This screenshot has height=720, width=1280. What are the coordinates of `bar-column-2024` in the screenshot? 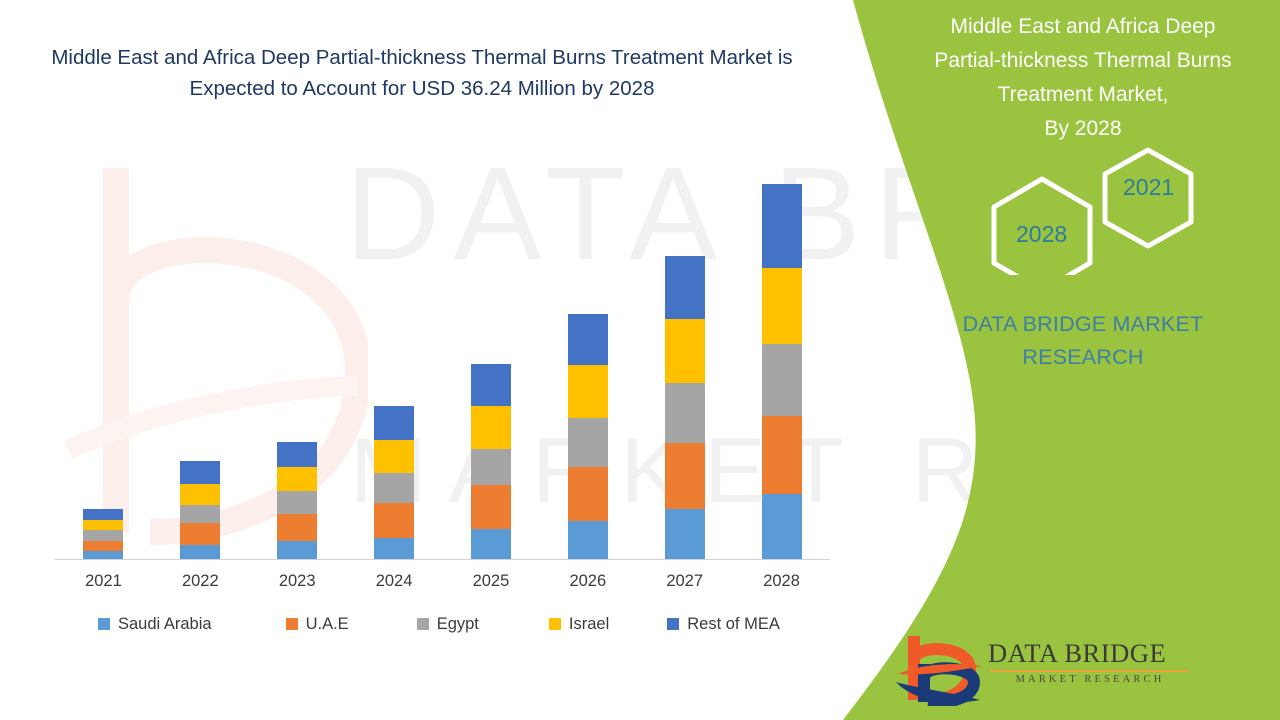 It's located at (394, 482).